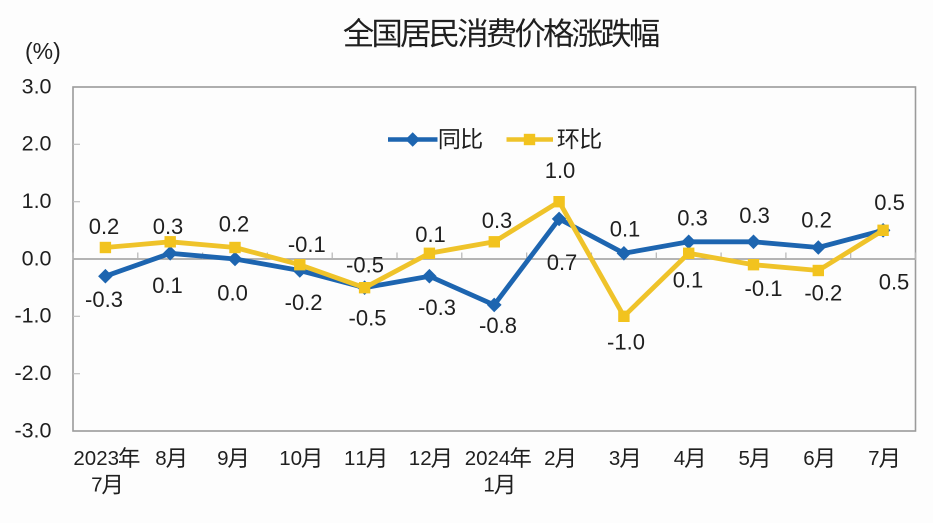 This screenshot has width=933, height=523. Describe the element at coordinates (160, 458) in the screenshot. I see `svg-text: 8` at that location.